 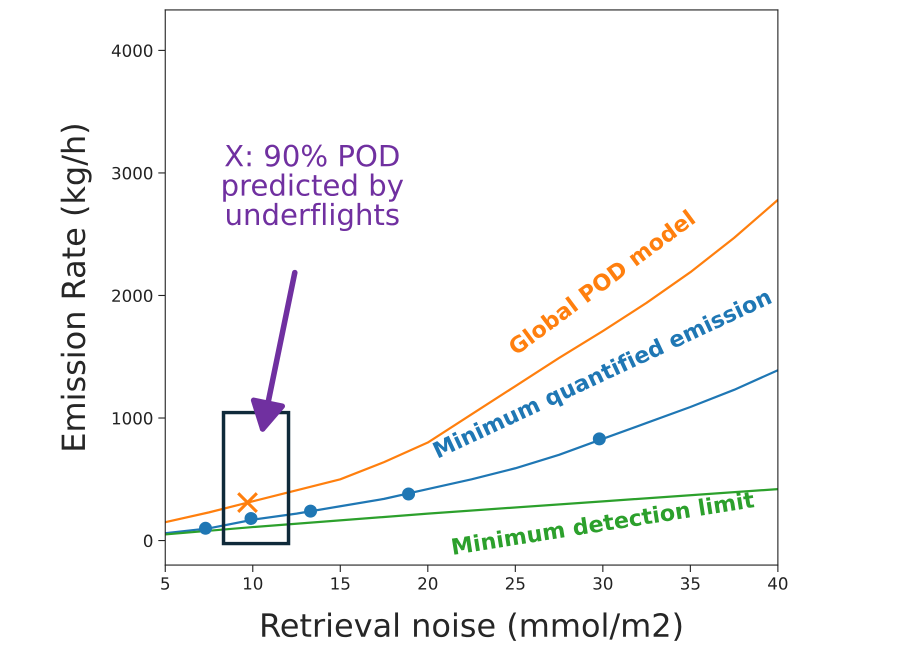 I want to click on y-tick-label: 3000, so click(x=132, y=173).